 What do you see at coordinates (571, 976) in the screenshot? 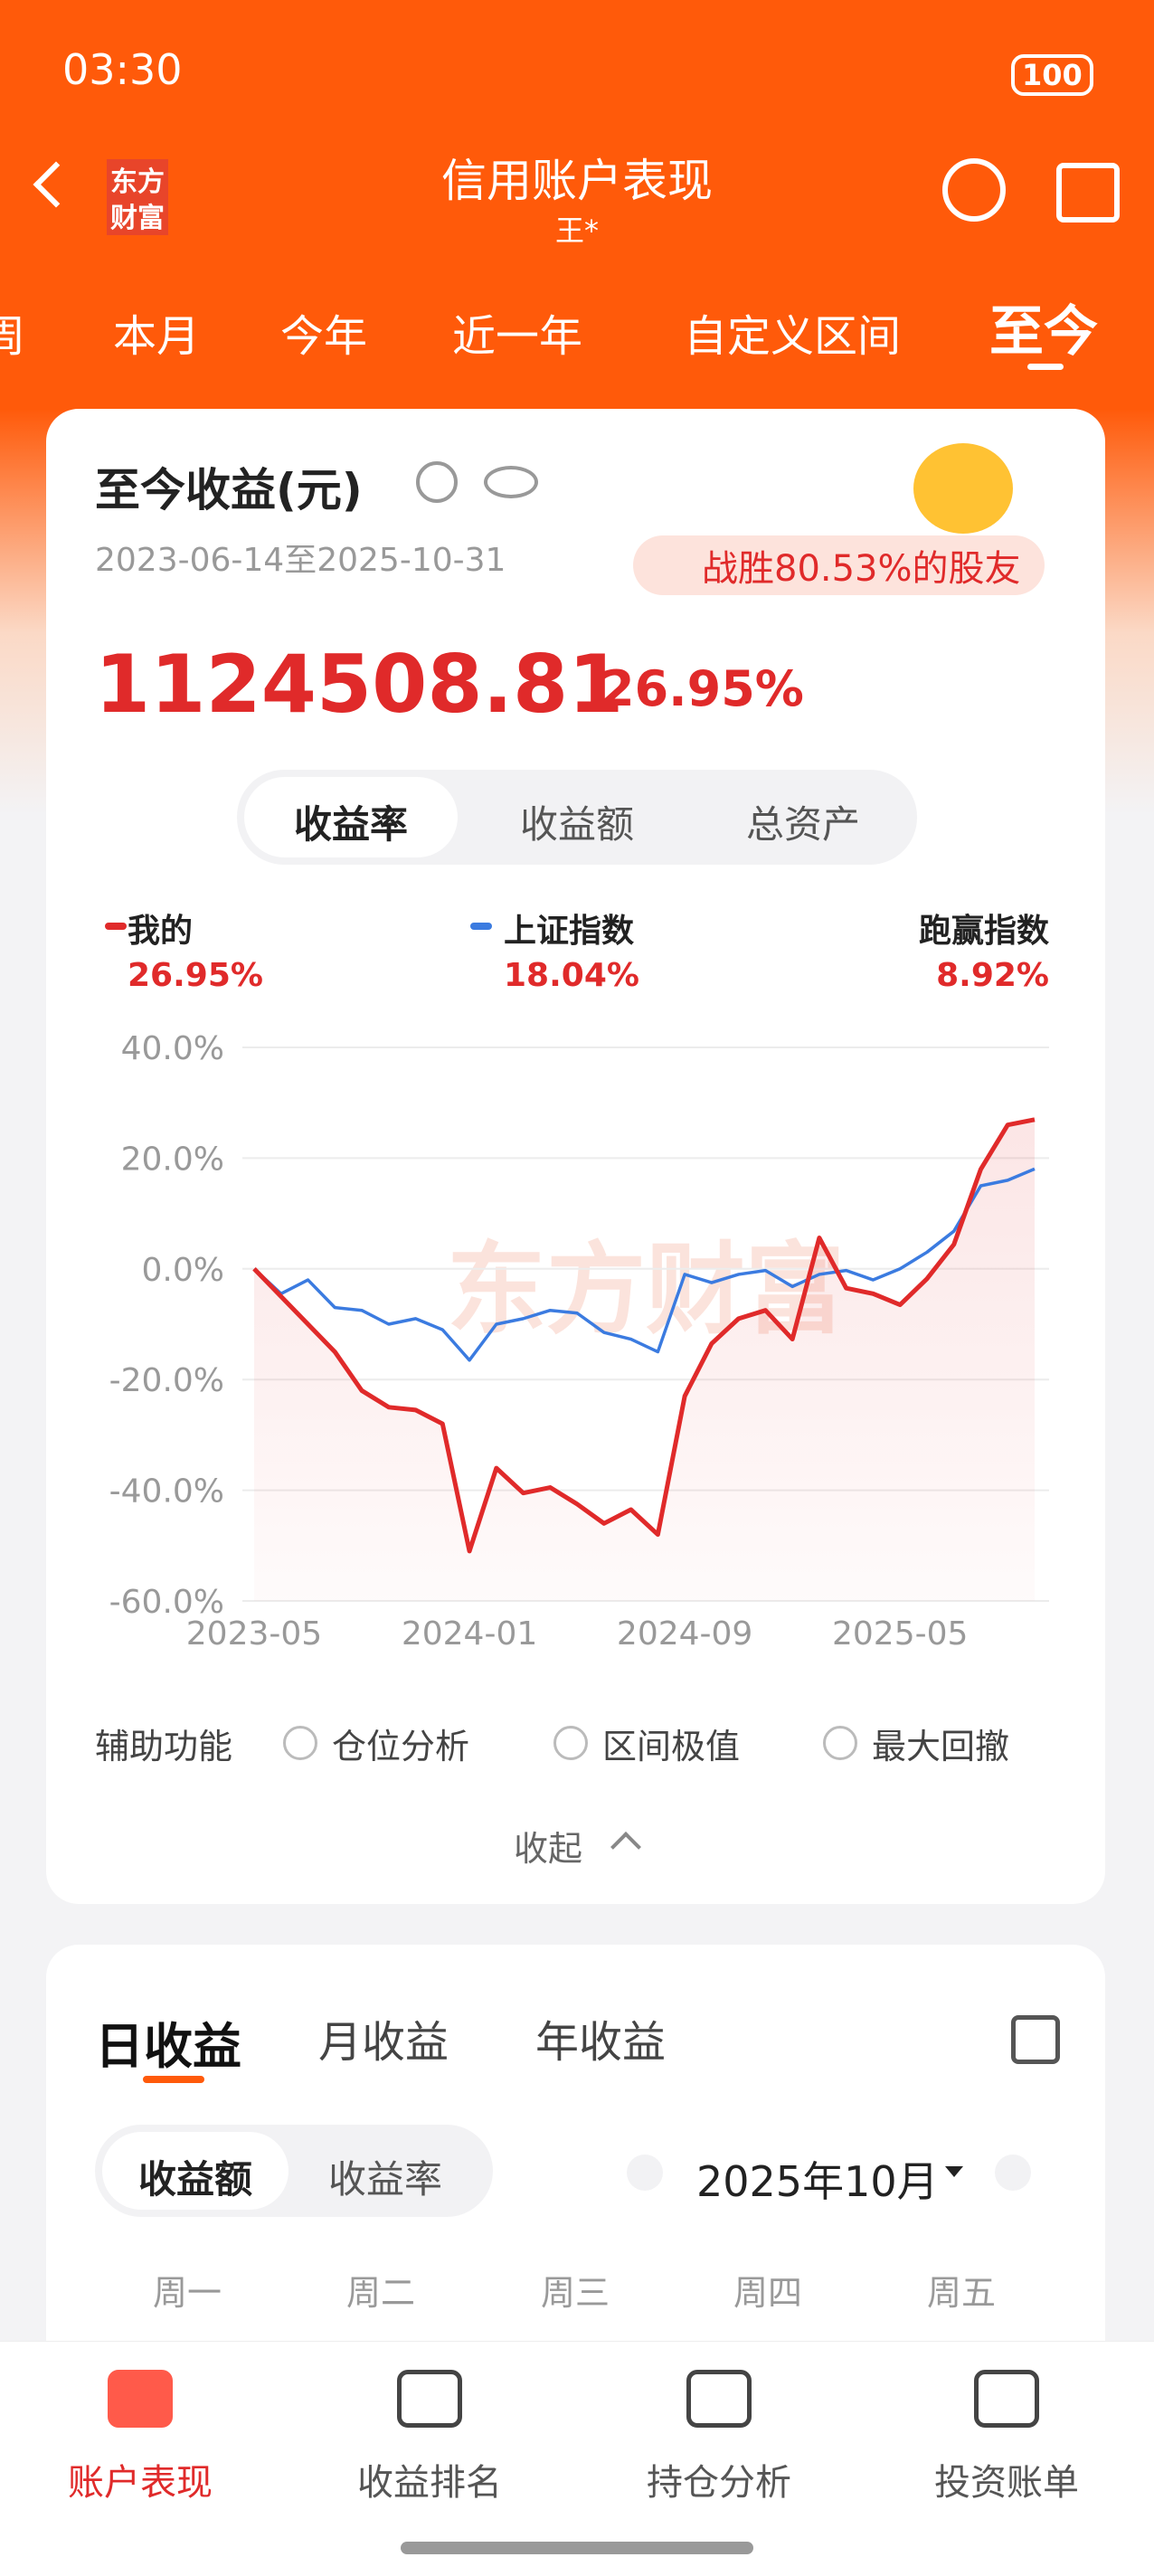
I see `legend-value: 18.04%` at bounding box center [571, 976].